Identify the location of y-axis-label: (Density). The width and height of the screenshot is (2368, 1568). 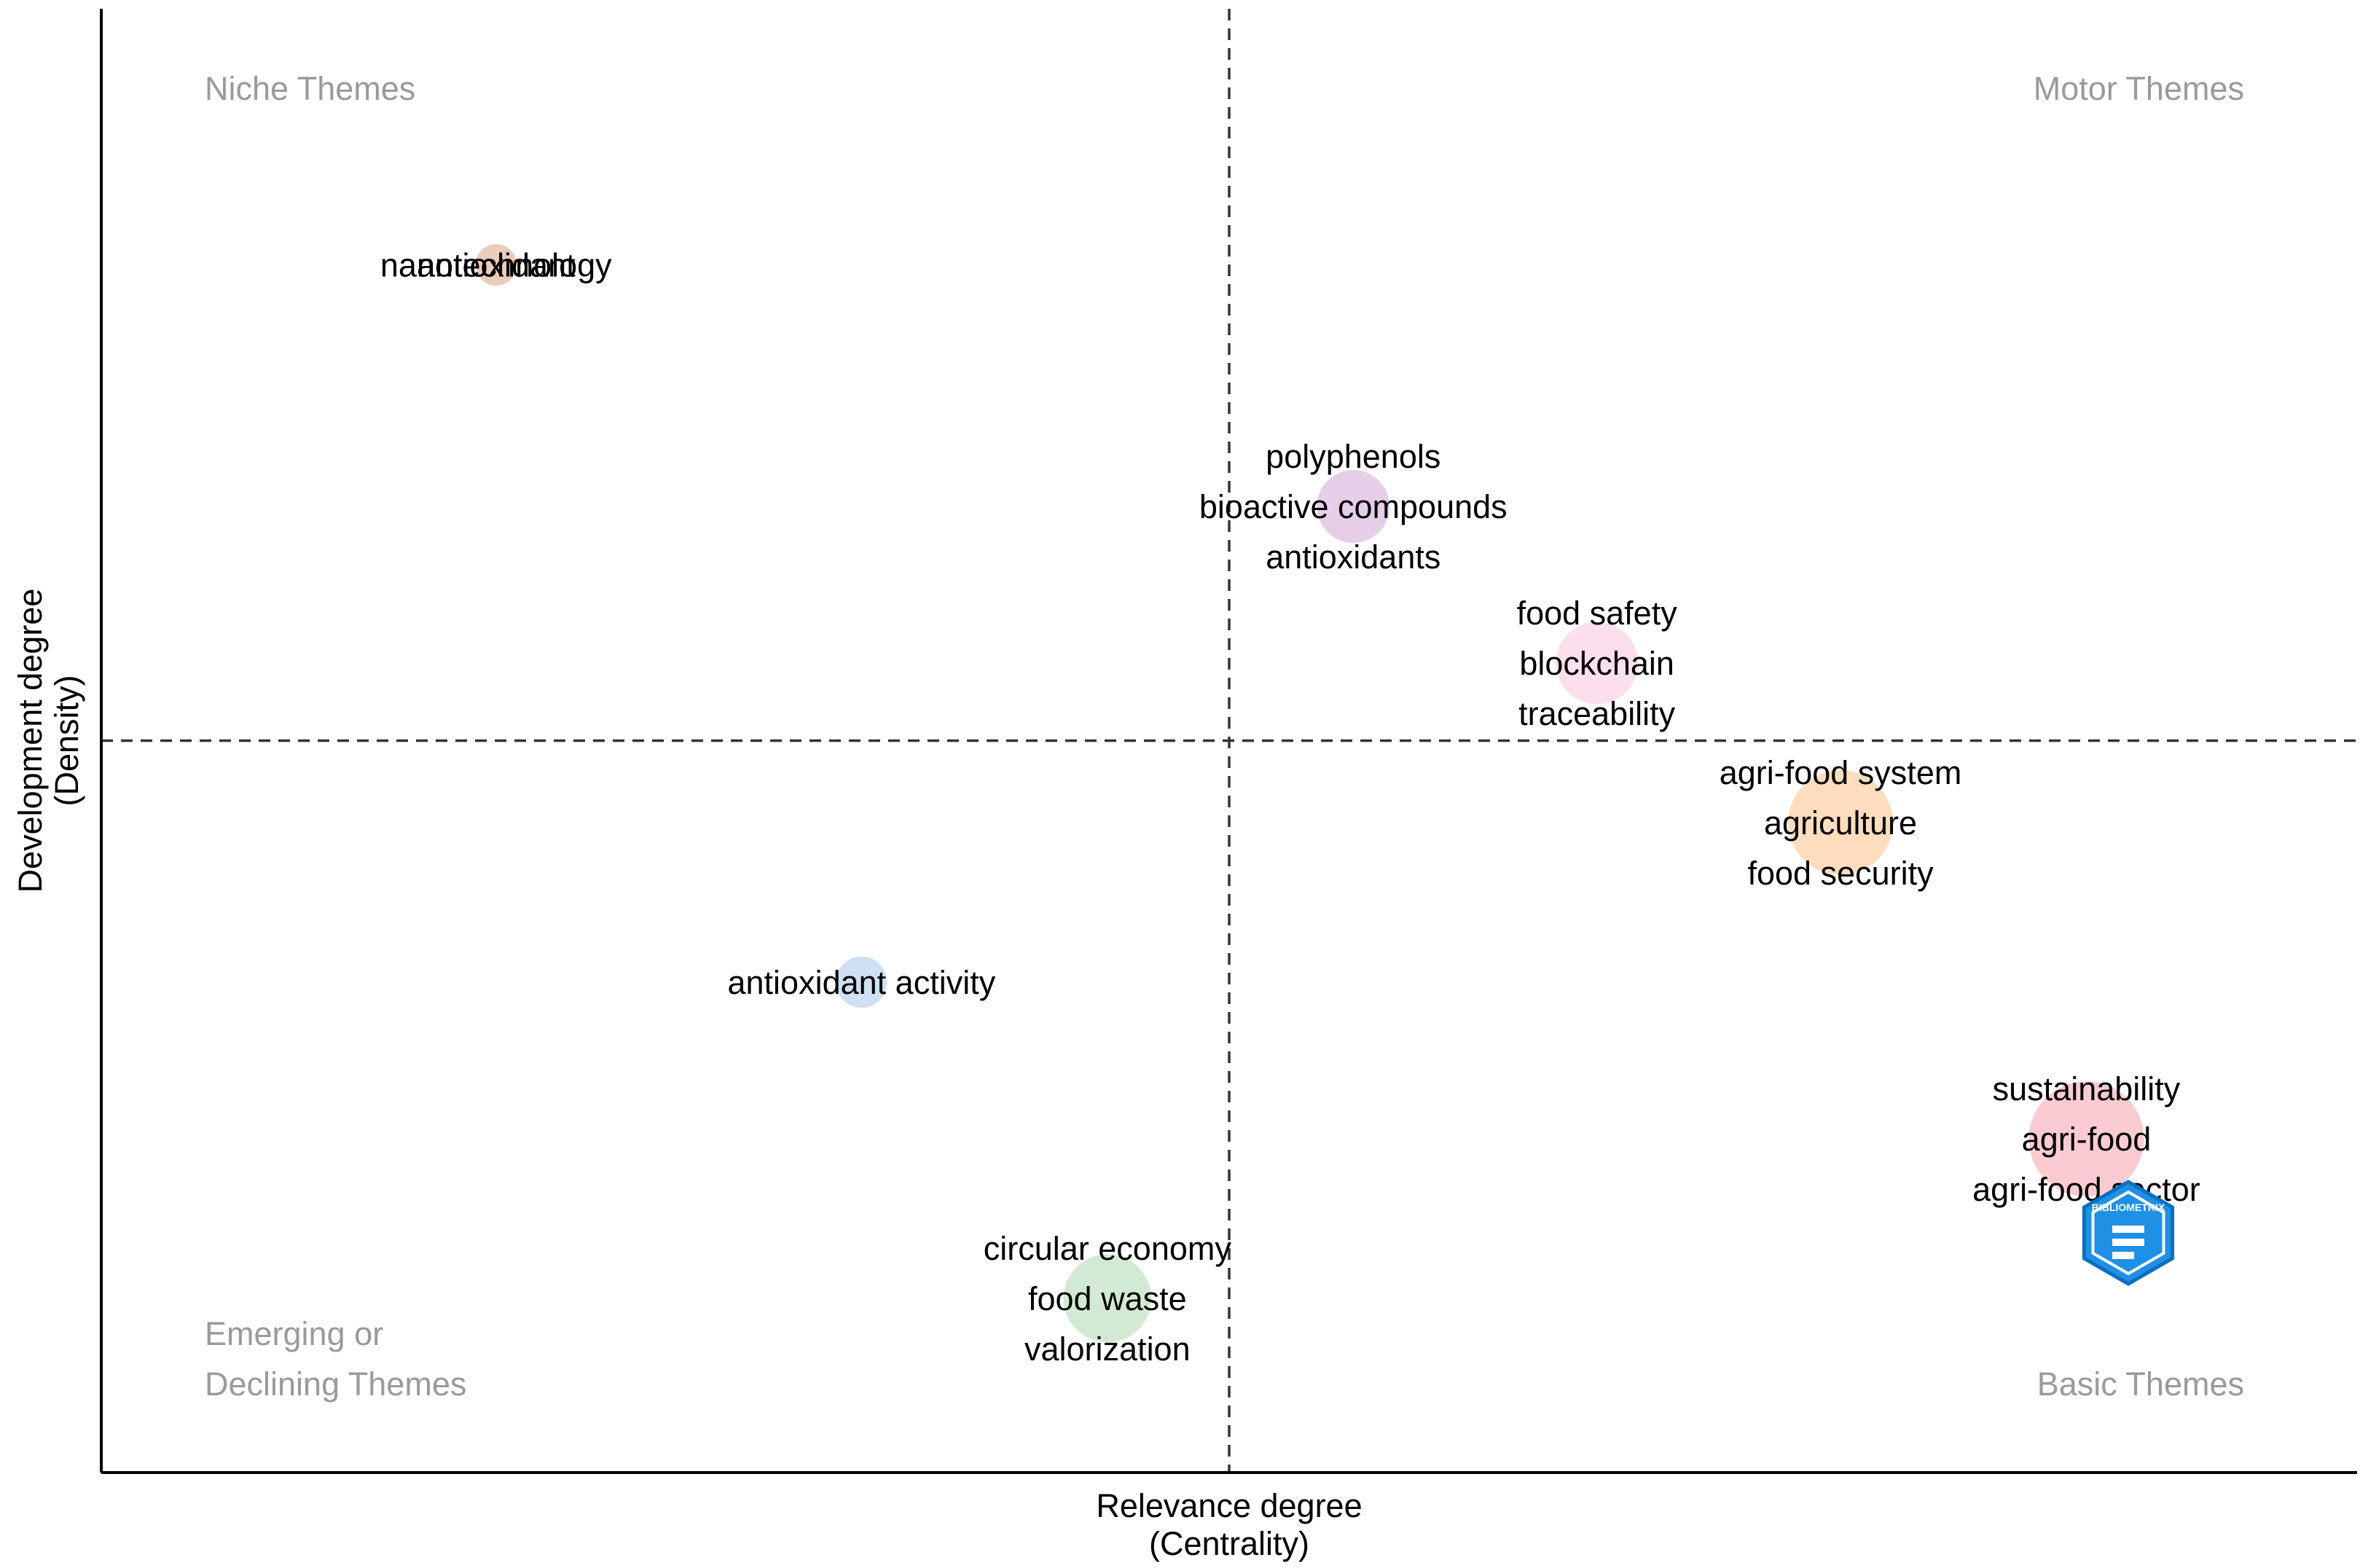
(67, 740).